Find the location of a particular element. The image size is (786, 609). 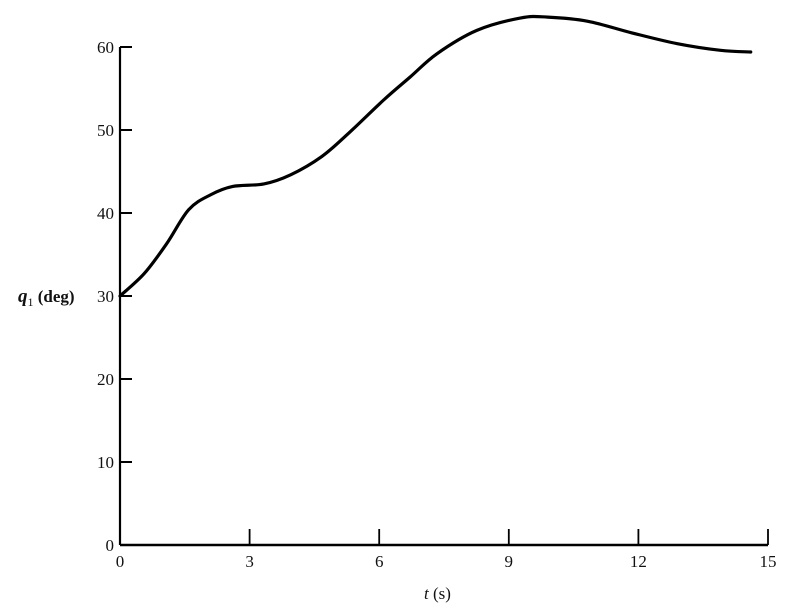

y-axis-subscript: 1 is located at coordinates (31, 302).